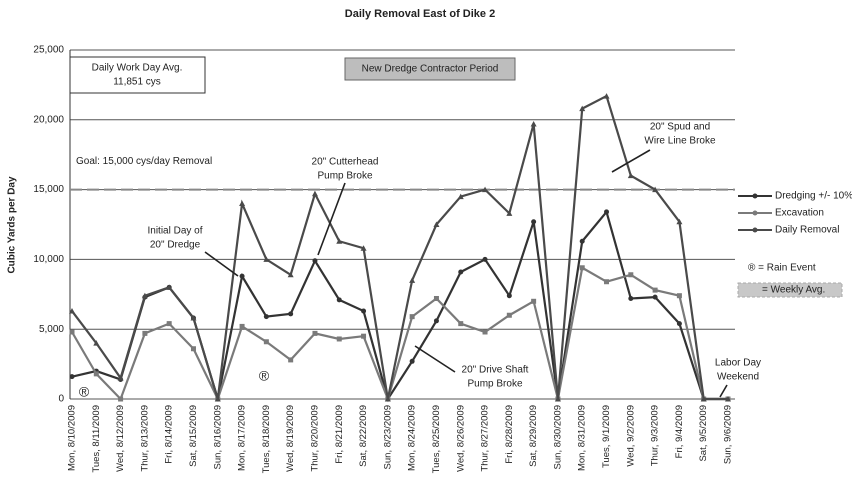 The width and height of the screenshot is (852, 487). Describe the element at coordinates (12, 225) in the screenshot. I see `y-axis-label: Cubic Yards per Day` at that location.